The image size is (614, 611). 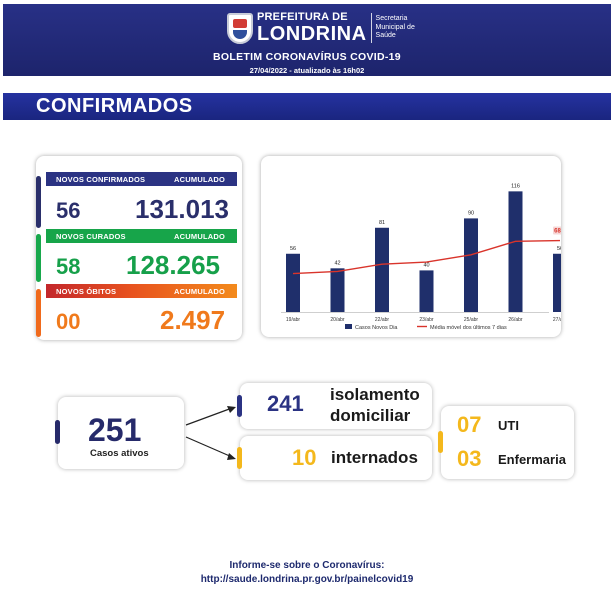 What do you see at coordinates (68, 321) in the screenshot?
I see `deaths-new: 00` at bounding box center [68, 321].